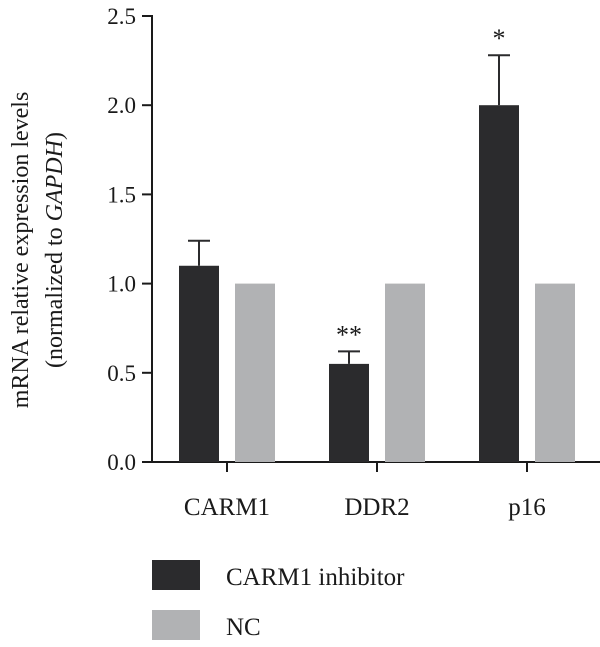 The height and width of the screenshot is (647, 600). Describe the element at coordinates (121, 462) in the screenshot. I see `y-tick-label-0: 0.0` at that location.